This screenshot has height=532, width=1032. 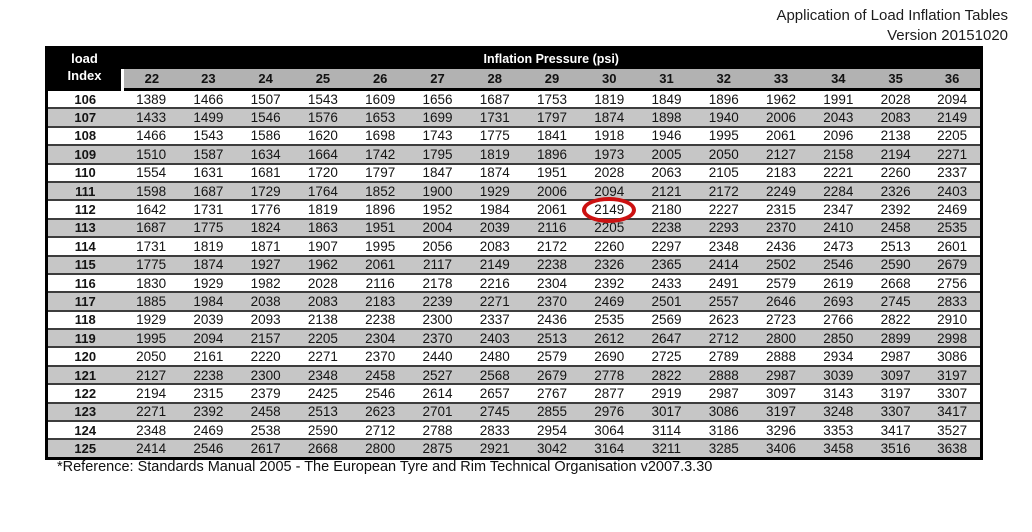 I want to click on pressure-value-cell: 2433, so click(x=666, y=283).